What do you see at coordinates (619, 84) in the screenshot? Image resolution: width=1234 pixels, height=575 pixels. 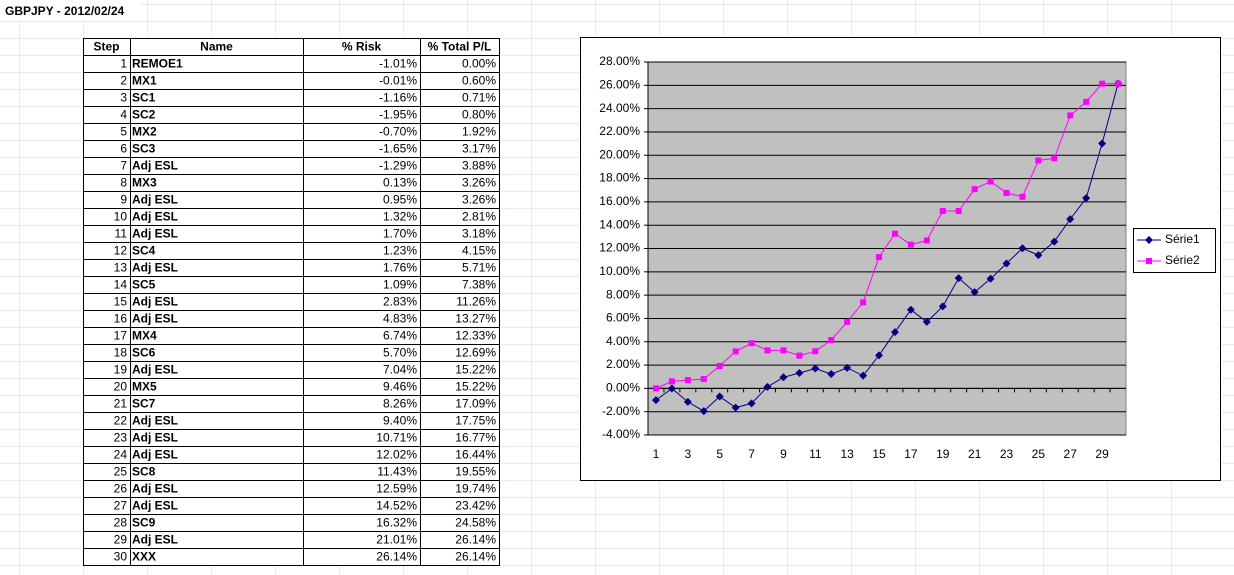 I see `y-tick-label: 26.00%` at bounding box center [619, 84].